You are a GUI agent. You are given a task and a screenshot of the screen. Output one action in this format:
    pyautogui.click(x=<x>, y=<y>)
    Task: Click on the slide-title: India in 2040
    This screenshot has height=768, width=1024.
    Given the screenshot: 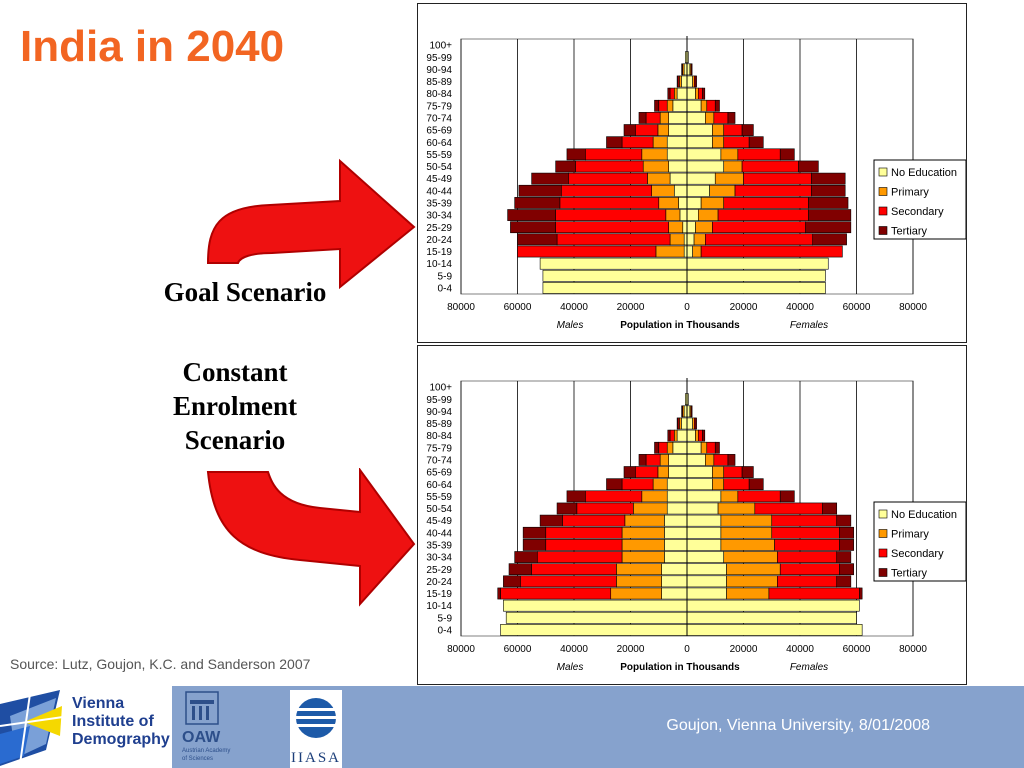 What is the action you would take?
    pyautogui.click(x=152, y=46)
    